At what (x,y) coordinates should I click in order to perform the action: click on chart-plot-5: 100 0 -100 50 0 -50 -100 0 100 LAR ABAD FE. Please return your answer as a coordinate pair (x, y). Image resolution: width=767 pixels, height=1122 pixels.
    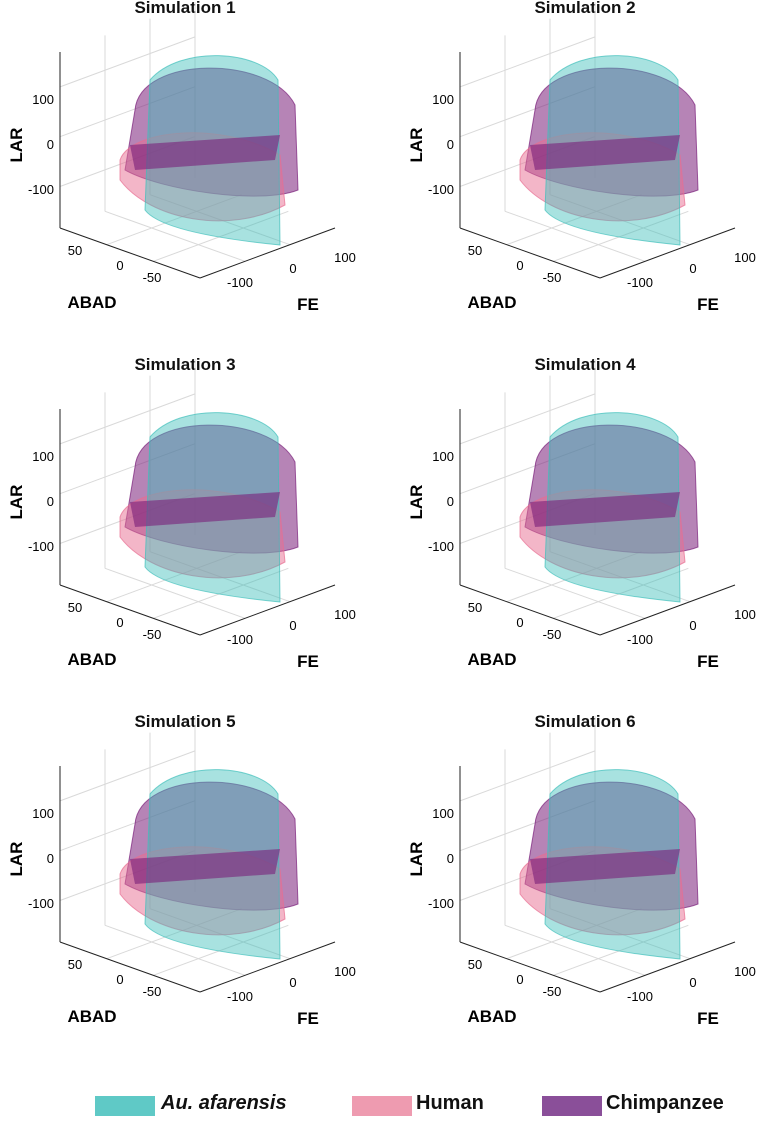
    Looking at the image, I should click on (181, 872).